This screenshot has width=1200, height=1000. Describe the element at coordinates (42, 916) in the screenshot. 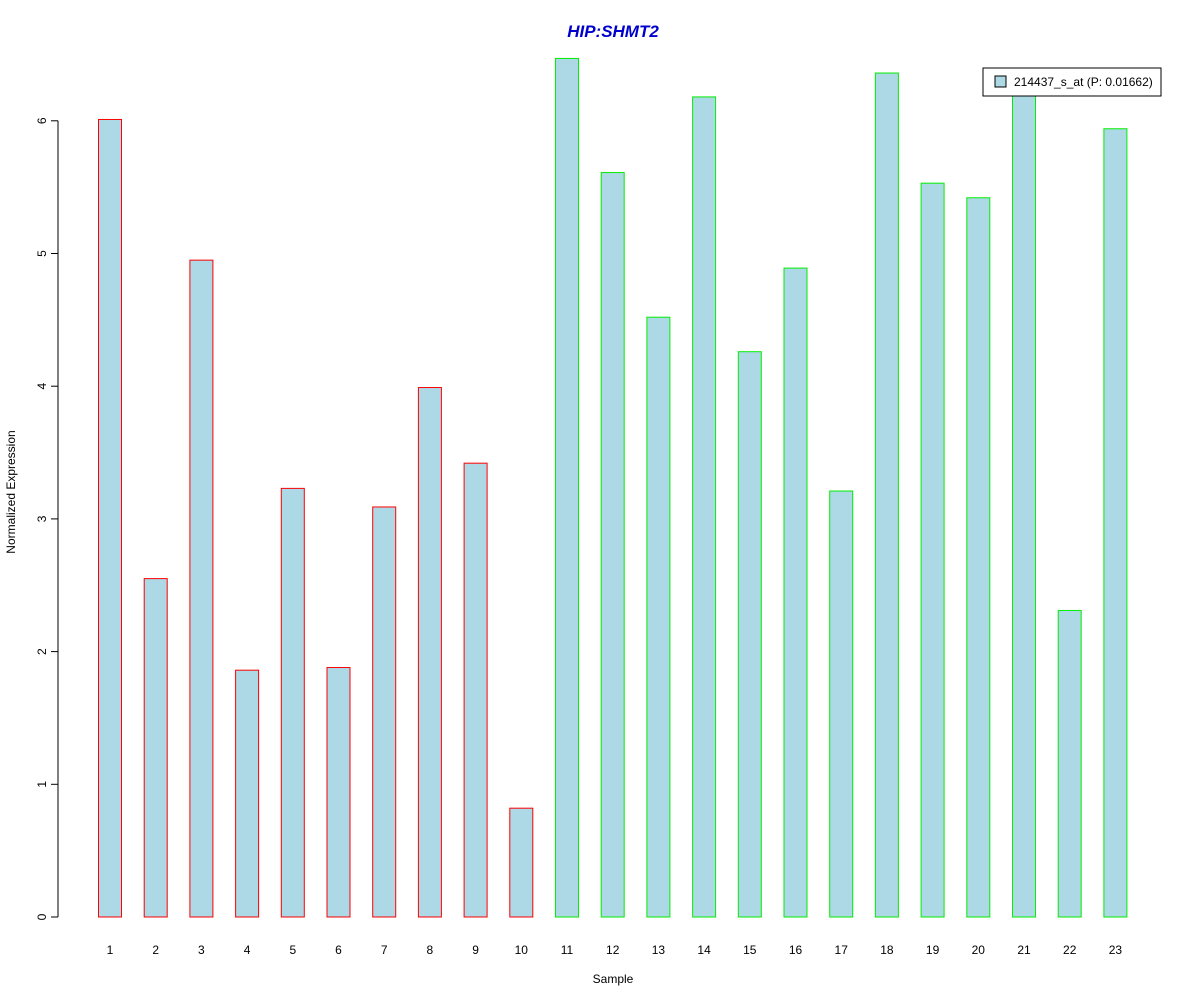

I see `y-tick-label: 0` at that location.